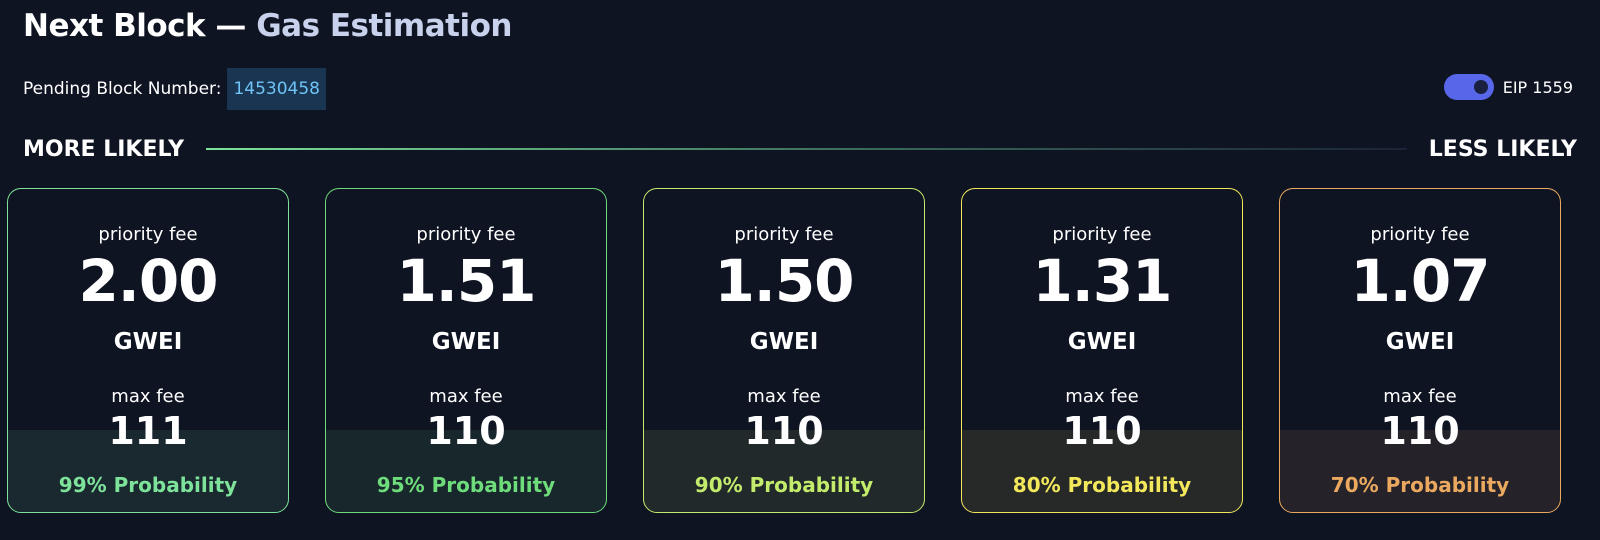 Image resolution: width=1600 pixels, height=540 pixels. I want to click on probability-label: 95% Probability, so click(466, 485).